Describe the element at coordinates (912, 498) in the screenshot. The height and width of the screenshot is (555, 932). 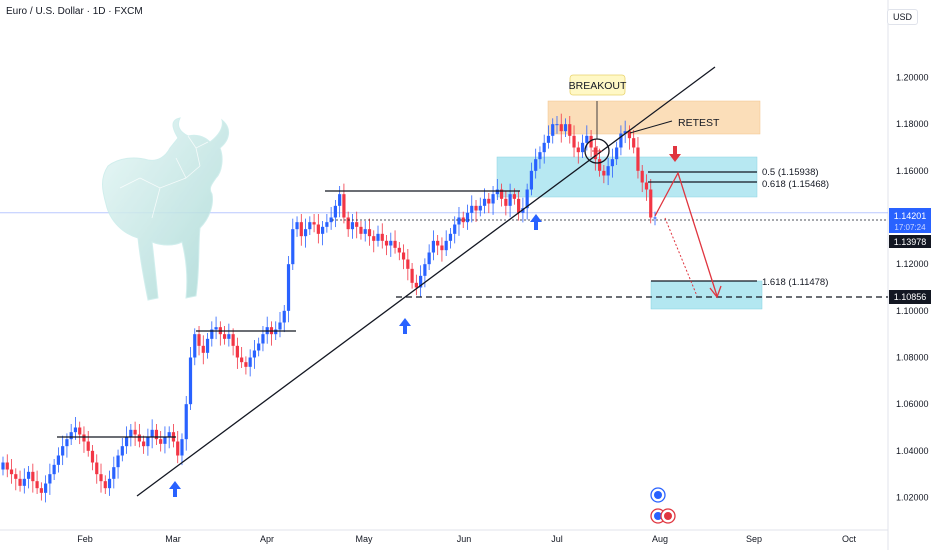
I see `y-tick-label: 1.02000` at that location.